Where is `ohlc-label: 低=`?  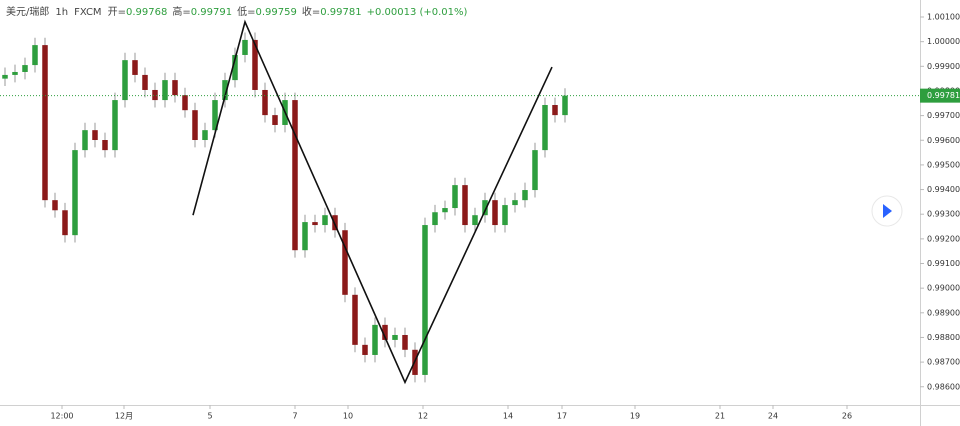 ohlc-label: 低= is located at coordinates (246, 11).